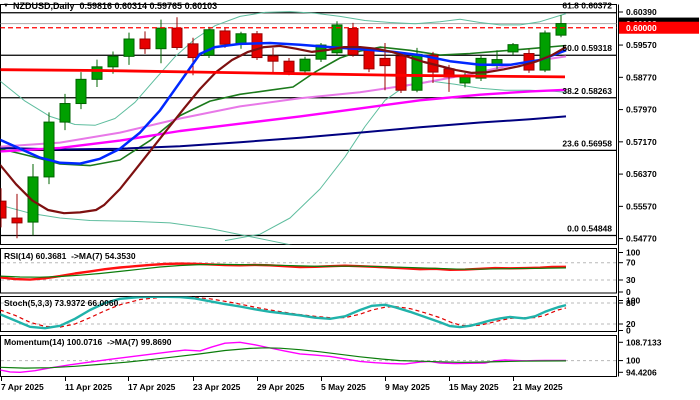 This screenshot has height=400, width=700. I want to click on momentum-ma-line, so click(283, 358).